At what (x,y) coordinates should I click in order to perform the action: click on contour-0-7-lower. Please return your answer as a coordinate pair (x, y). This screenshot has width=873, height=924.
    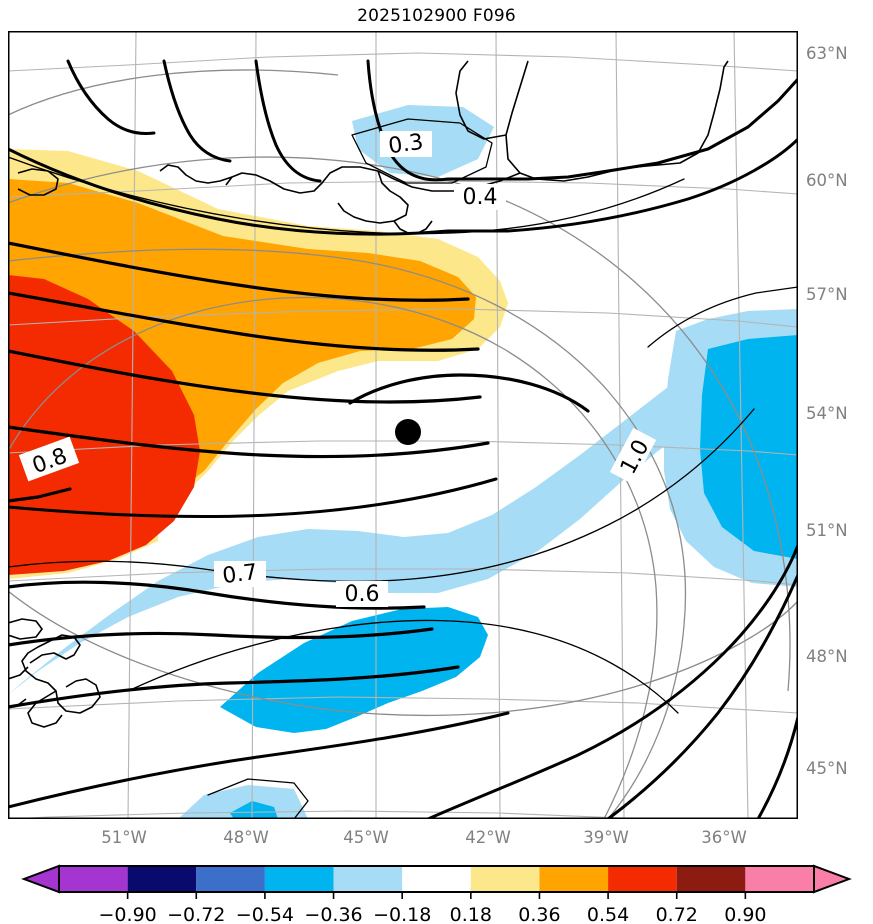
    Looking at the image, I should click on (217, 595).